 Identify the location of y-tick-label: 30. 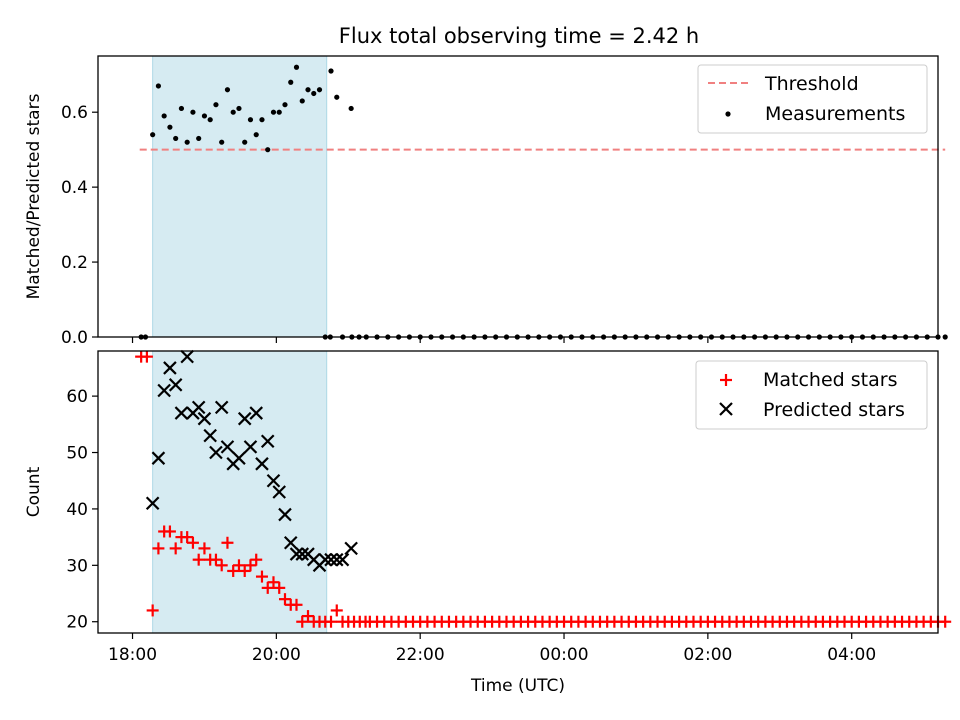
(77, 566).